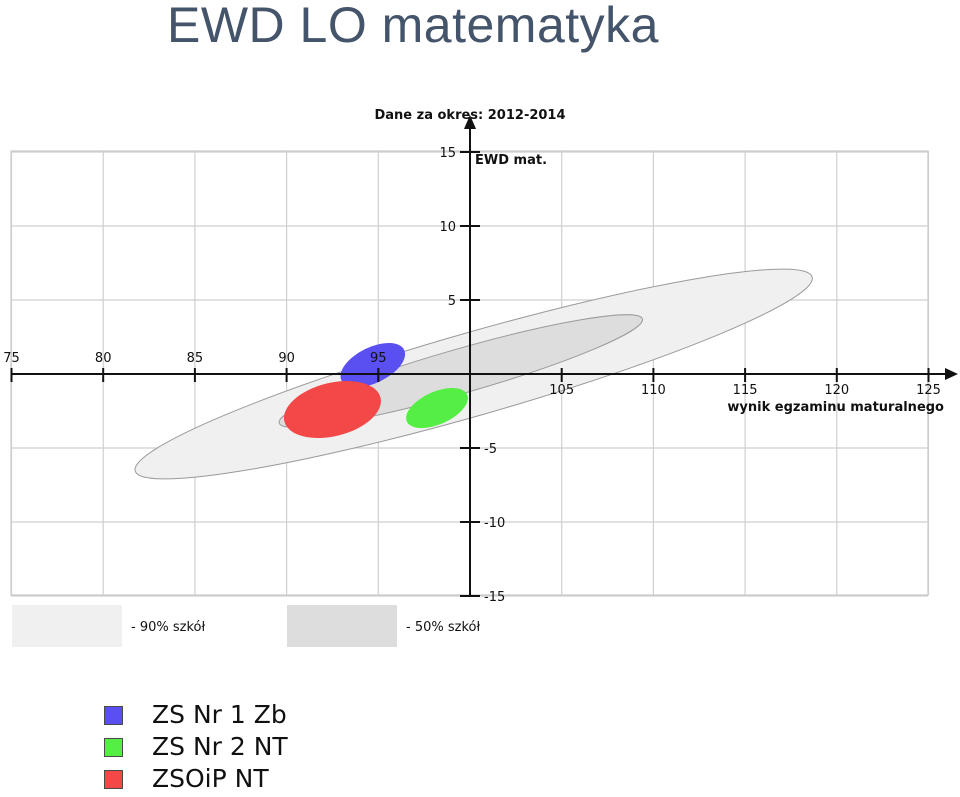  What do you see at coordinates (168, 627) in the screenshot?
I see `region-key-90-label: - 90% szkół` at bounding box center [168, 627].